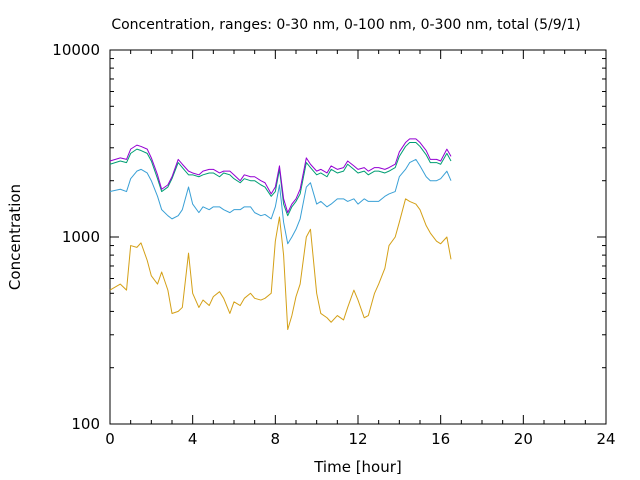  Describe the element at coordinates (85, 424) in the screenshot. I see `y-tick-label: 100` at that location.